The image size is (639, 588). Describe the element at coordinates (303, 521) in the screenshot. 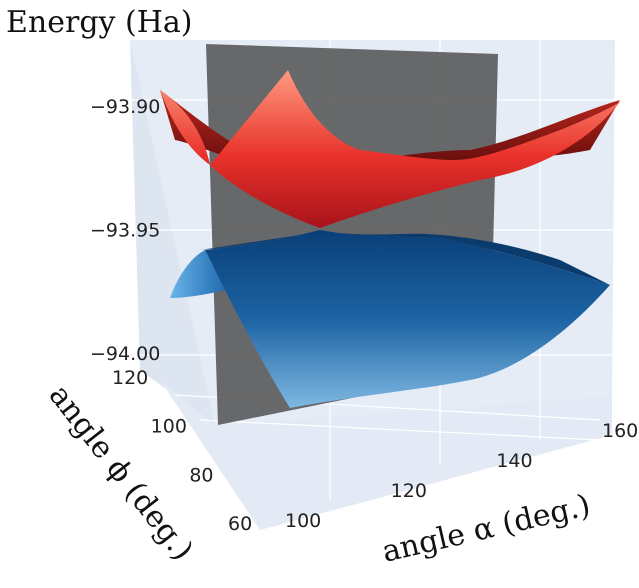

I see `x-tick-label: 100` at that location.